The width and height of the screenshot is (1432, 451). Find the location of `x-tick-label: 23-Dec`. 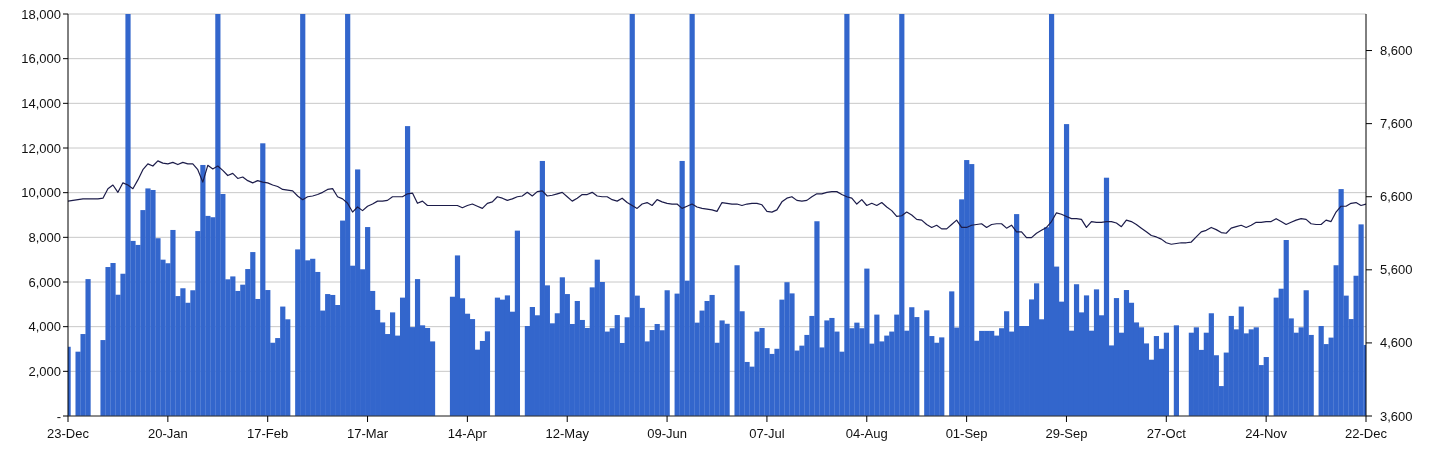

x-tick-label: 23-Dec is located at coordinates (68, 433).